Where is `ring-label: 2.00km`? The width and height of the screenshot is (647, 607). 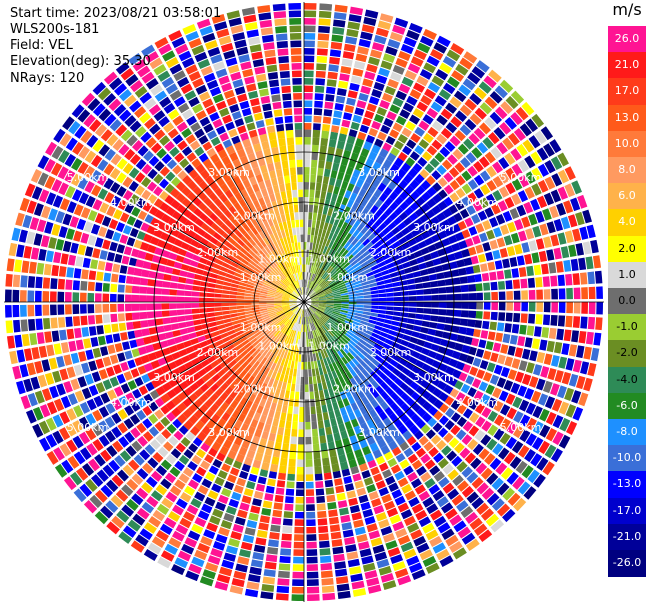 ring-label: 2.00km is located at coordinates (391, 252).